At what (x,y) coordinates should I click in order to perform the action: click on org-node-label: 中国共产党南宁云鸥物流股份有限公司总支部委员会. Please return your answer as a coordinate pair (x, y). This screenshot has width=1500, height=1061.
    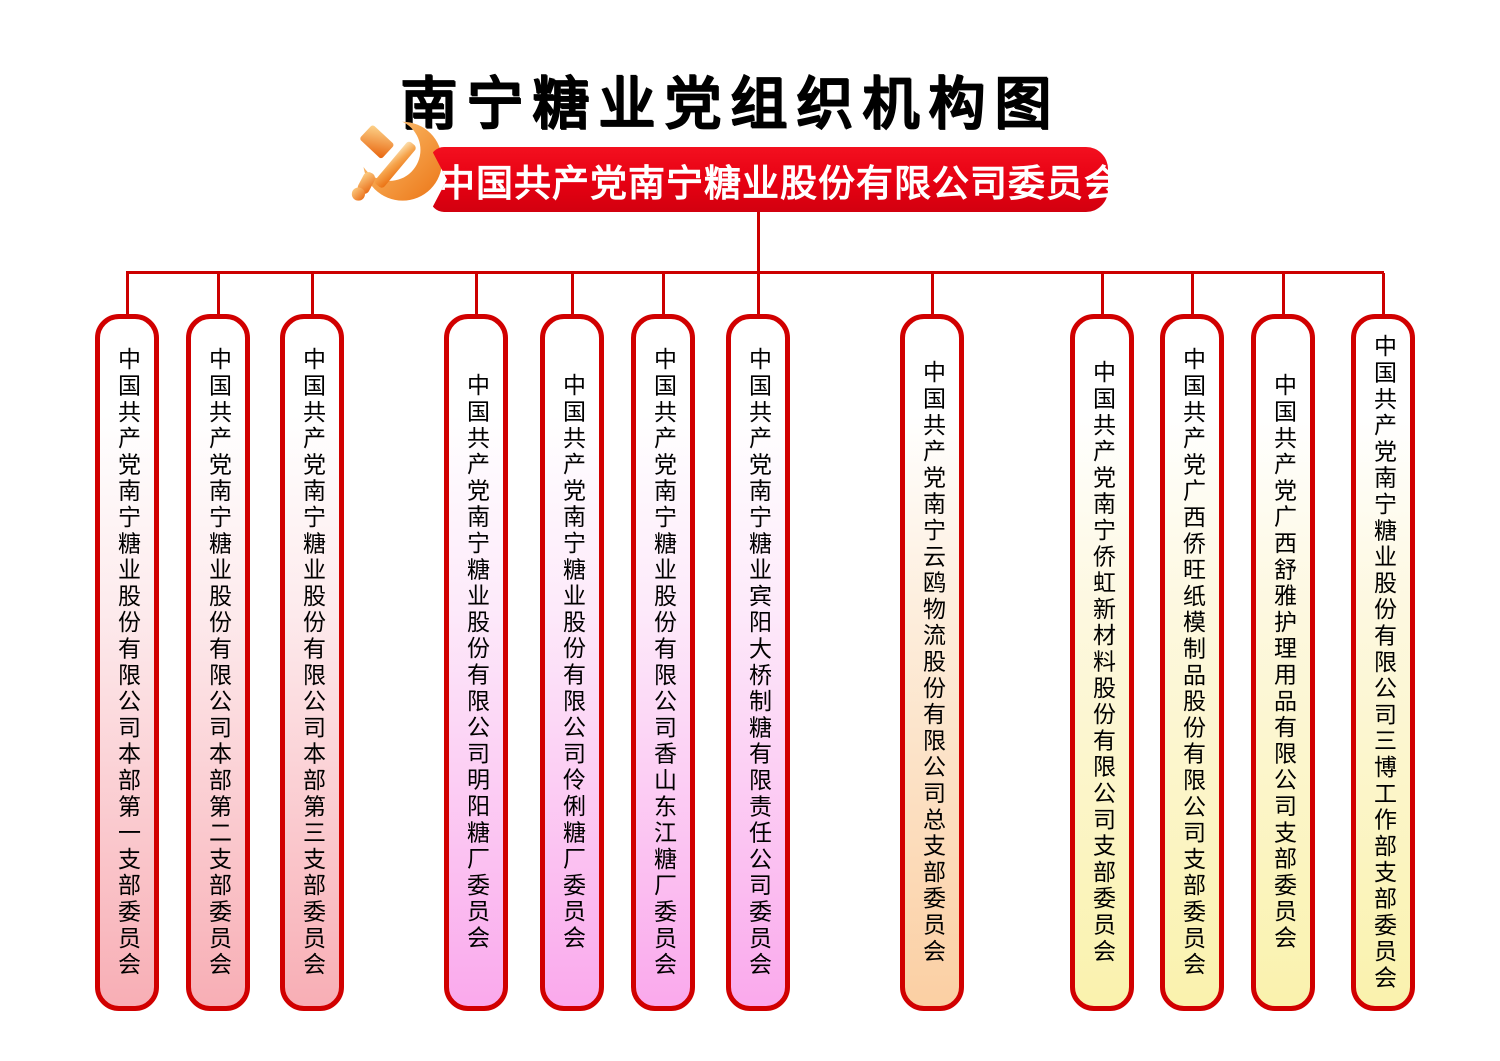
    Looking at the image, I should click on (932, 662).